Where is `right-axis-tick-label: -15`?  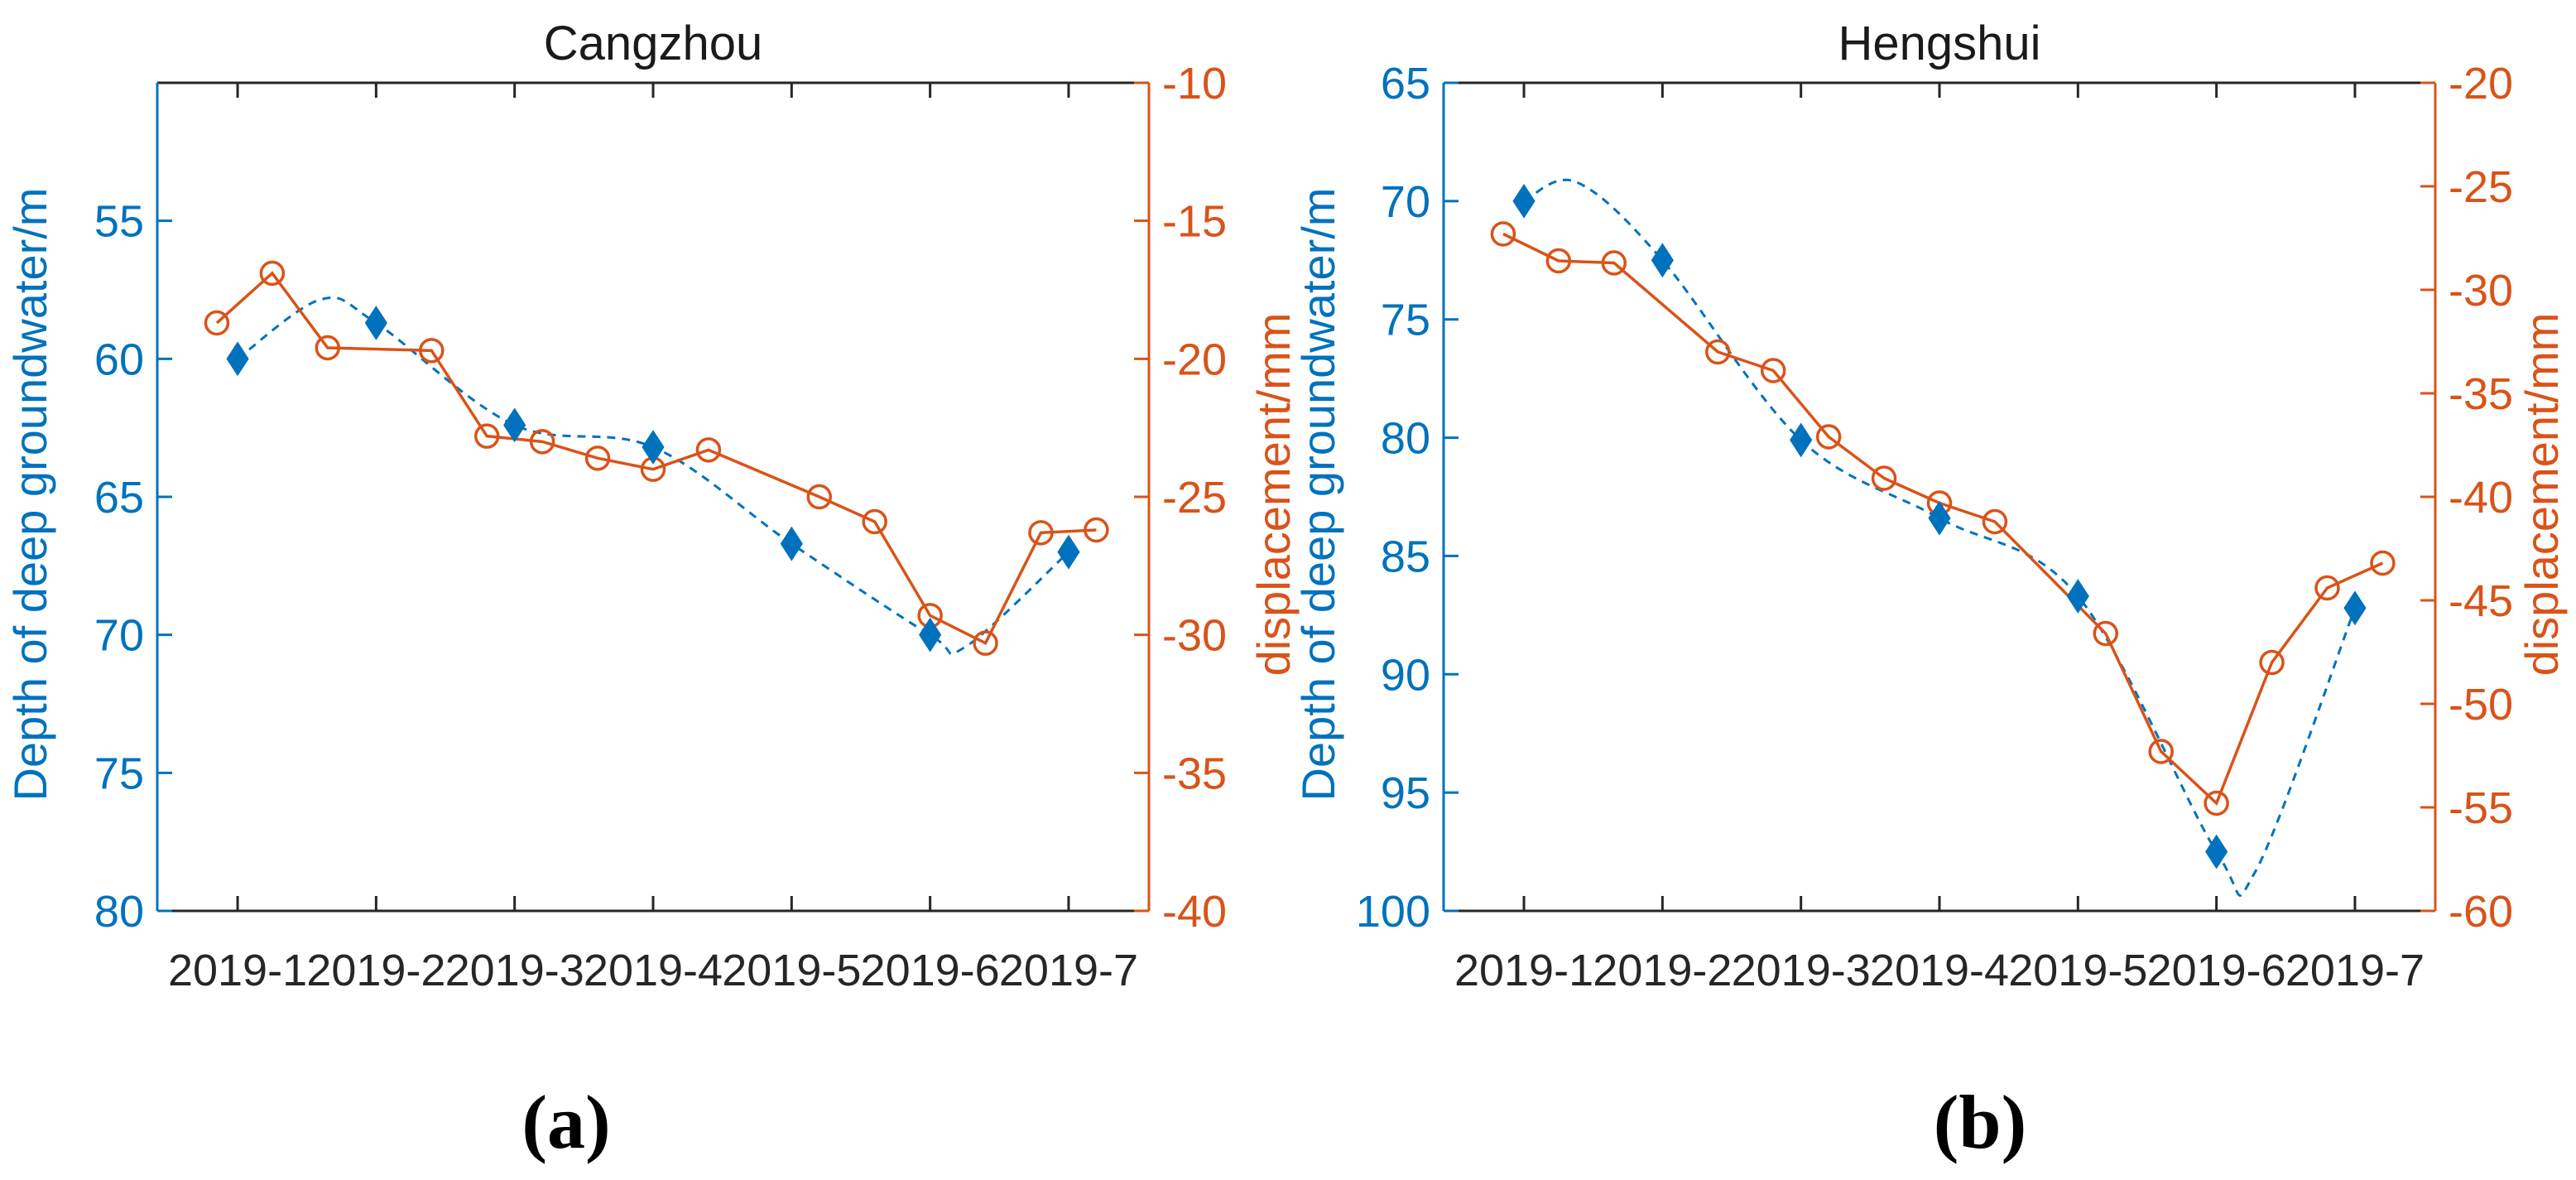
right-axis-tick-label: -15 is located at coordinates (1194, 222).